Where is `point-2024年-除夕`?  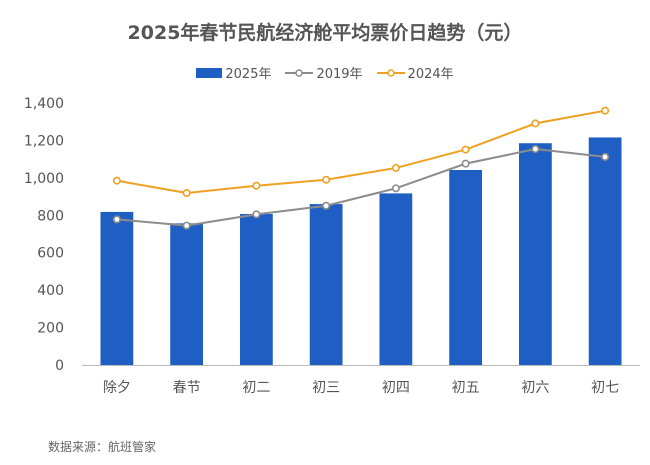
point-2024年-除夕 is located at coordinates (116, 180).